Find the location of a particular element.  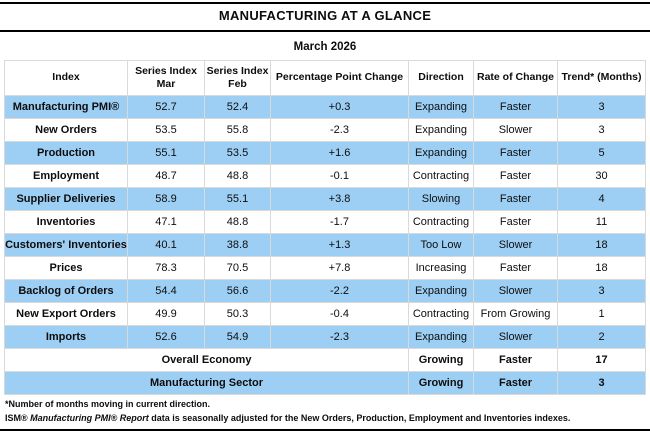

index-cell: Inventories is located at coordinates (66, 222).